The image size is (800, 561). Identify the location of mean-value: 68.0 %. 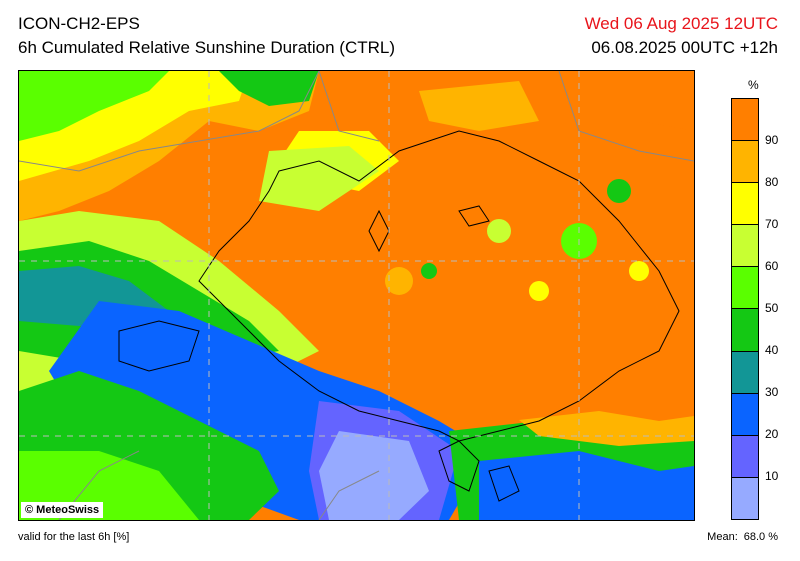
(760, 537).